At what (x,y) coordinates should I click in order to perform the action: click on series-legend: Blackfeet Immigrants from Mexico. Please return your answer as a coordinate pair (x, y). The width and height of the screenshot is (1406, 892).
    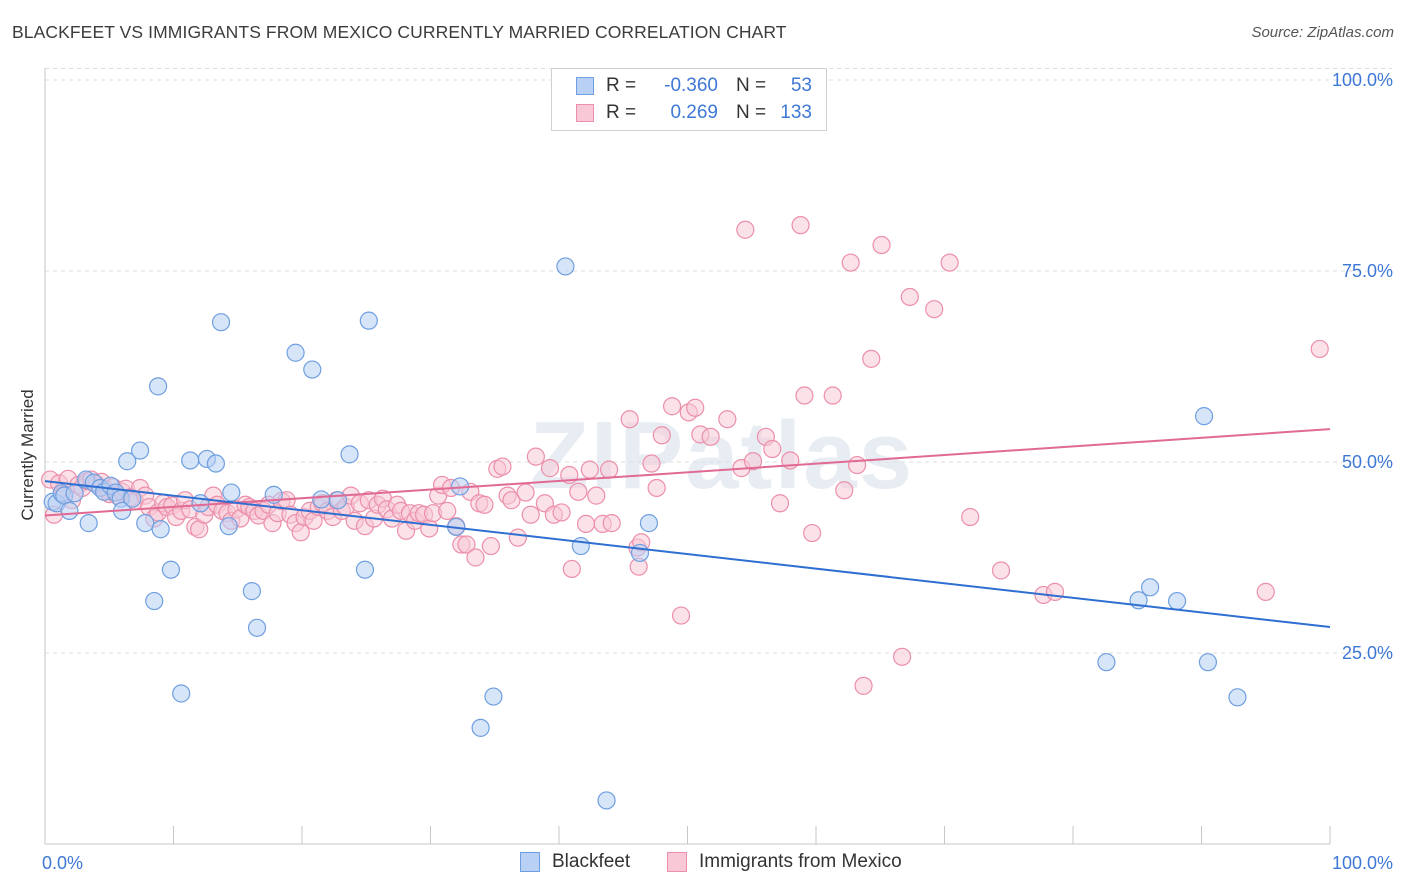
    Looking at the image, I should click on (703, 864).